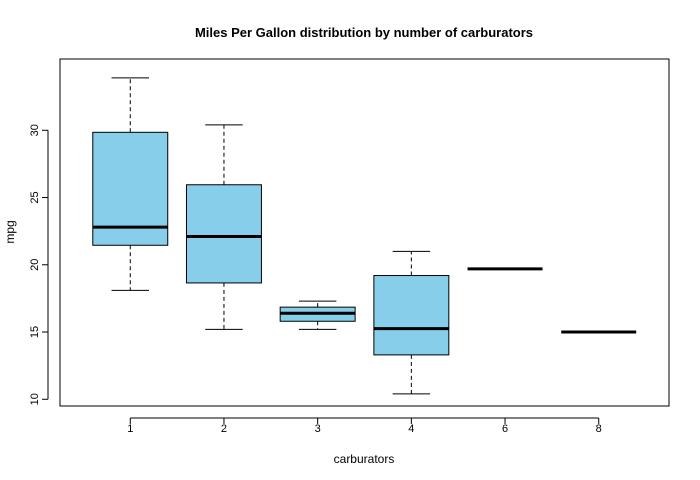 The width and height of the screenshot is (700, 480). Describe the element at coordinates (35, 332) in the screenshot. I see `y-tick-label: 15` at that location.